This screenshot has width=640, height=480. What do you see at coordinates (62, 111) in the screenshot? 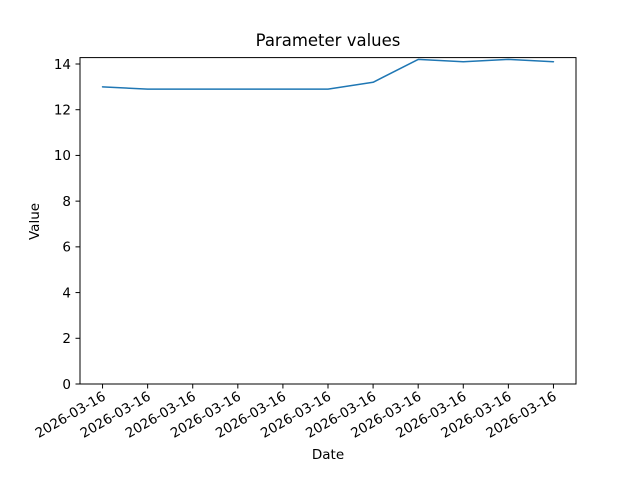
I see `y-tick-label: 12` at bounding box center [62, 111].